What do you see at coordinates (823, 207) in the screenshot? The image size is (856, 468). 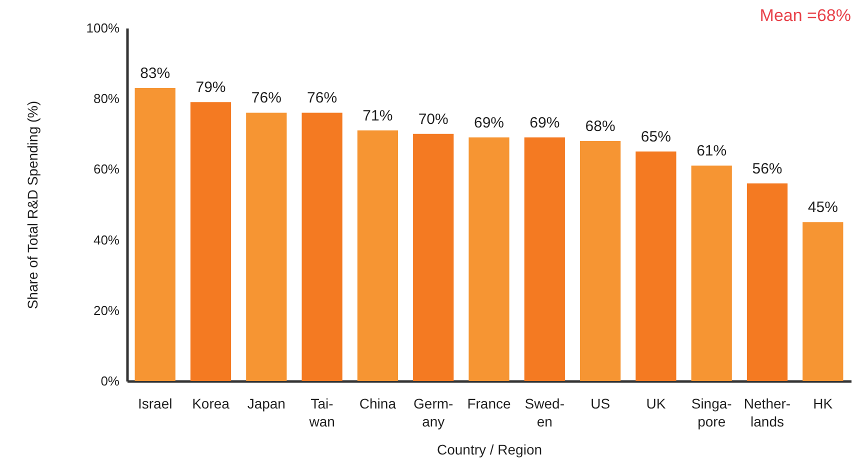 I see `data-label: 45%` at bounding box center [823, 207].